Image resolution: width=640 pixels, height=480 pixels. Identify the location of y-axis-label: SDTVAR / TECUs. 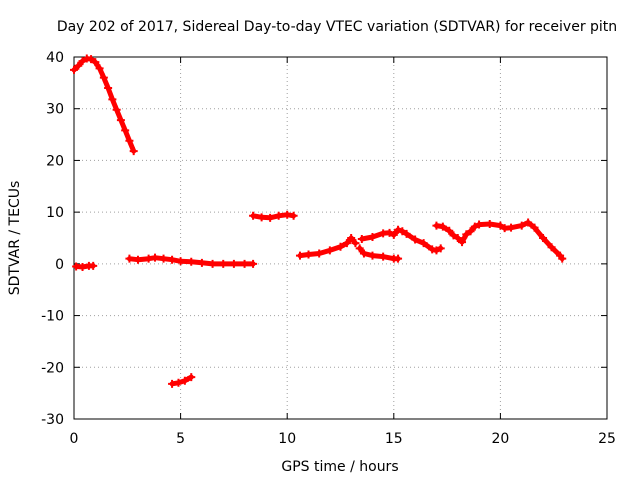
(15, 238).